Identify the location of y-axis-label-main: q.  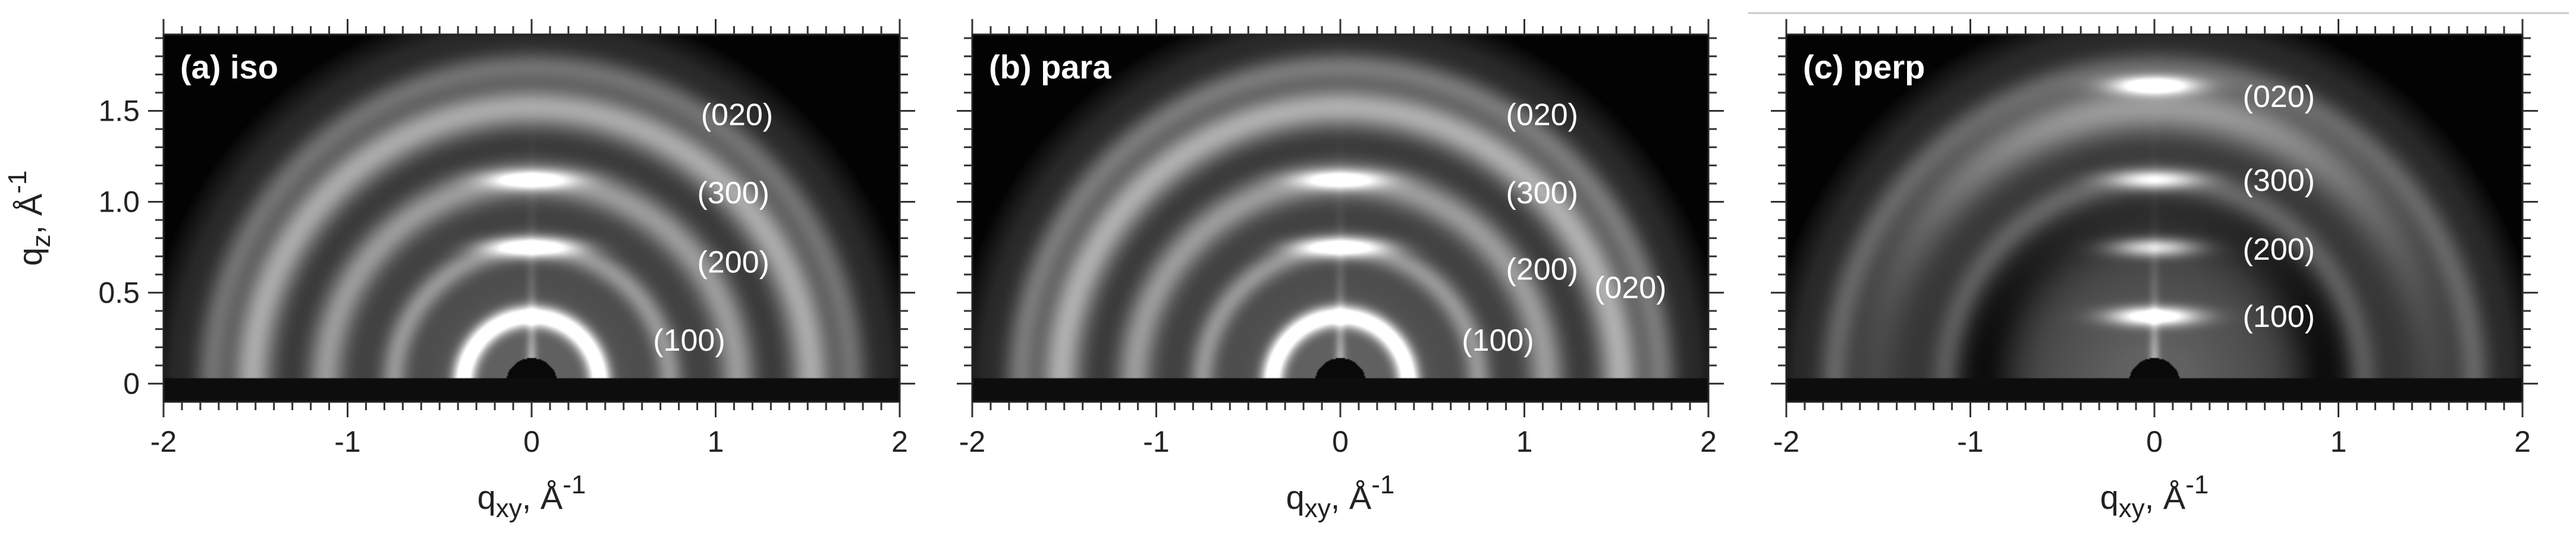
(30, 256).